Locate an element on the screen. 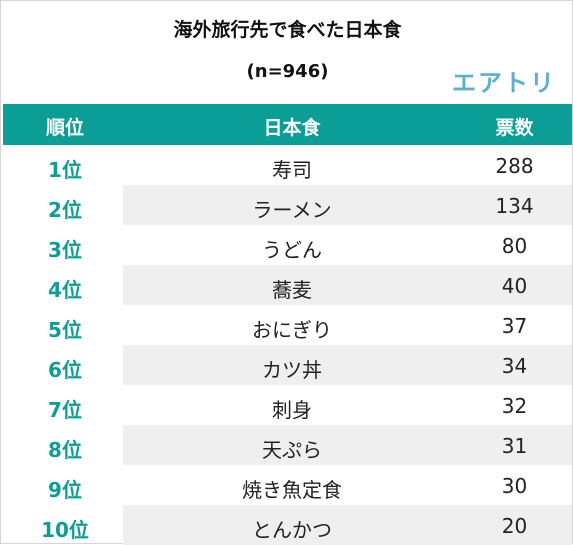 The width and height of the screenshot is (573, 545). food-cell: 蕎麦 is located at coordinates (292, 290).